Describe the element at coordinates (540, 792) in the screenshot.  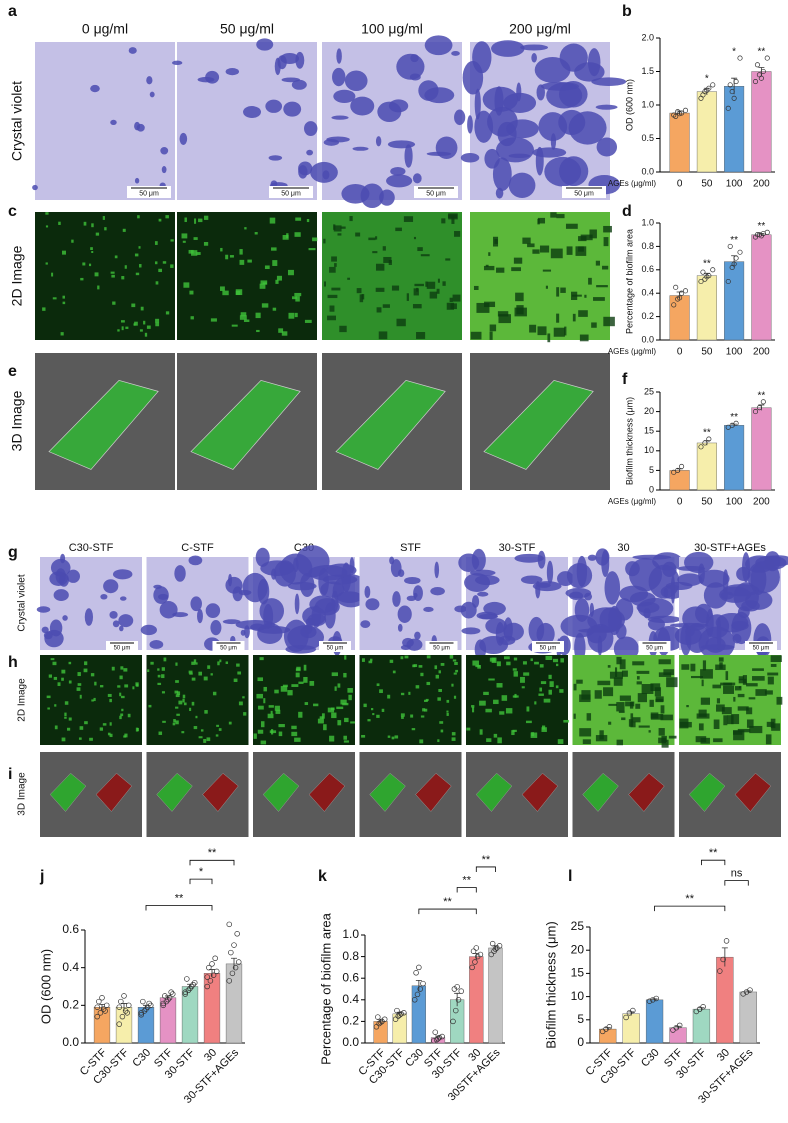
I see `biofilm-volume-red` at that location.